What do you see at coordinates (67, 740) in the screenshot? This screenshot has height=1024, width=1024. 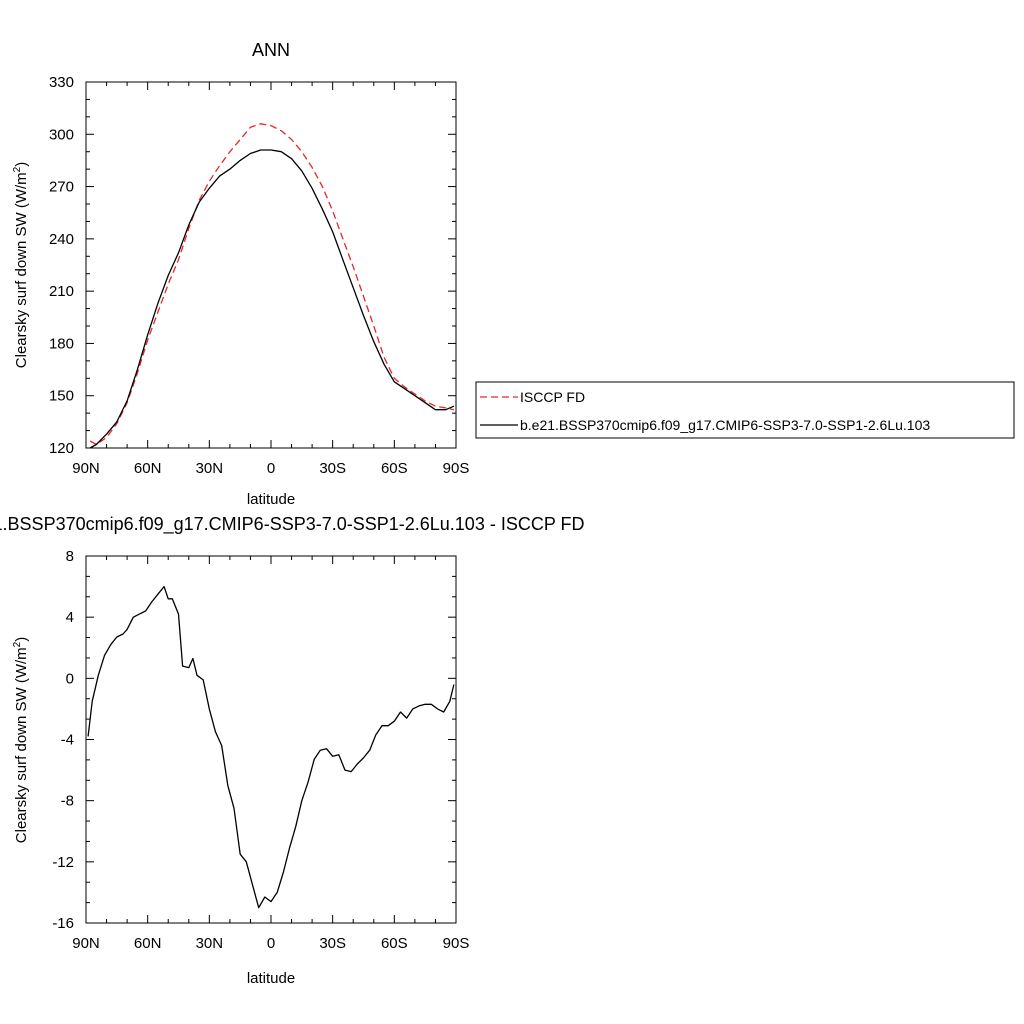 I see `bottom-ytick-label: -4` at bounding box center [67, 740].